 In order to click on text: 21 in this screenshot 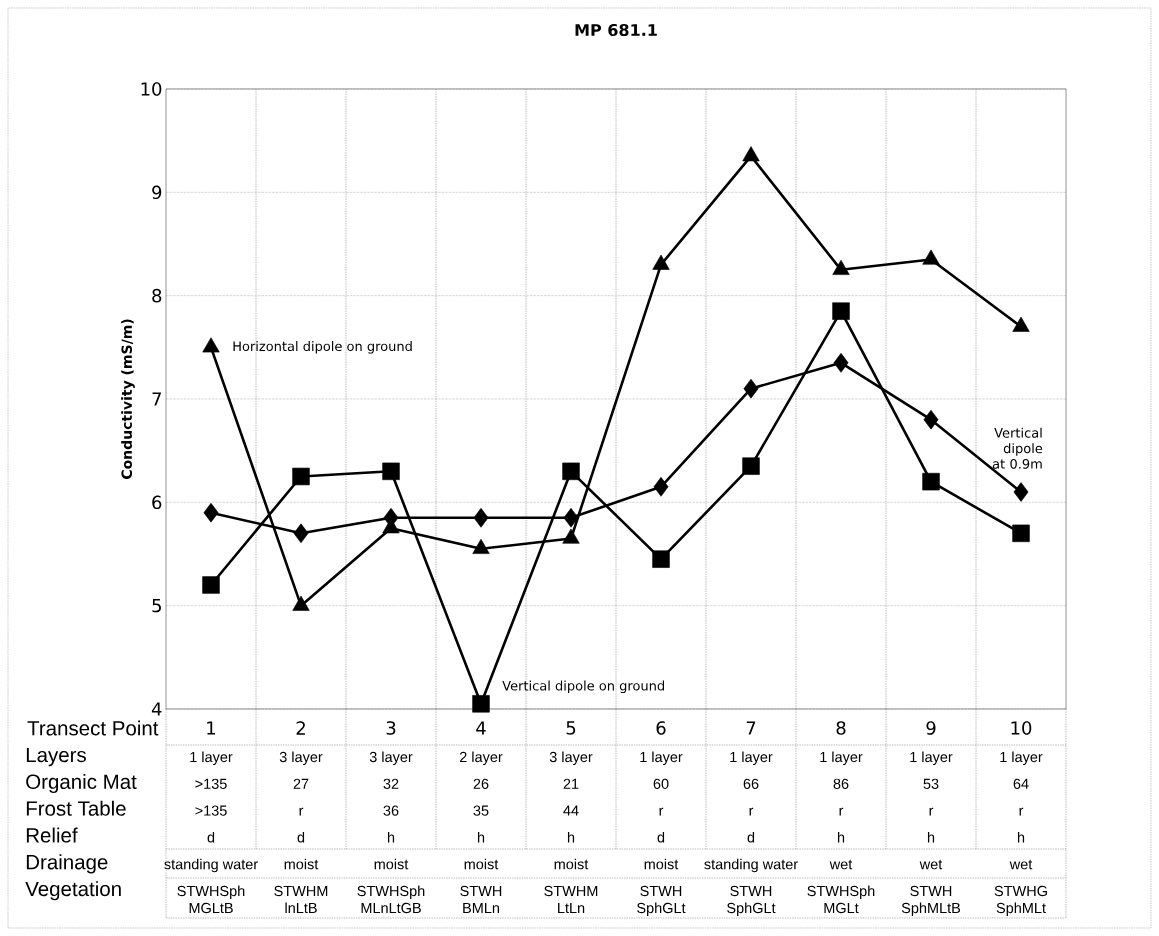, I will do `click(571, 783)`.